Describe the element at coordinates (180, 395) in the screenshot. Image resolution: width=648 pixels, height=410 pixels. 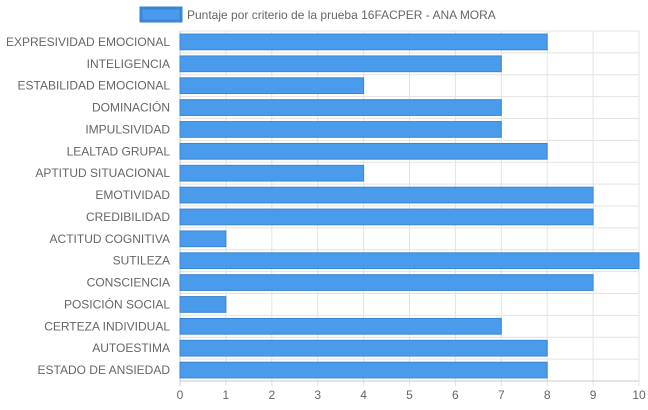
I see `x-tick-label: 0` at that location.